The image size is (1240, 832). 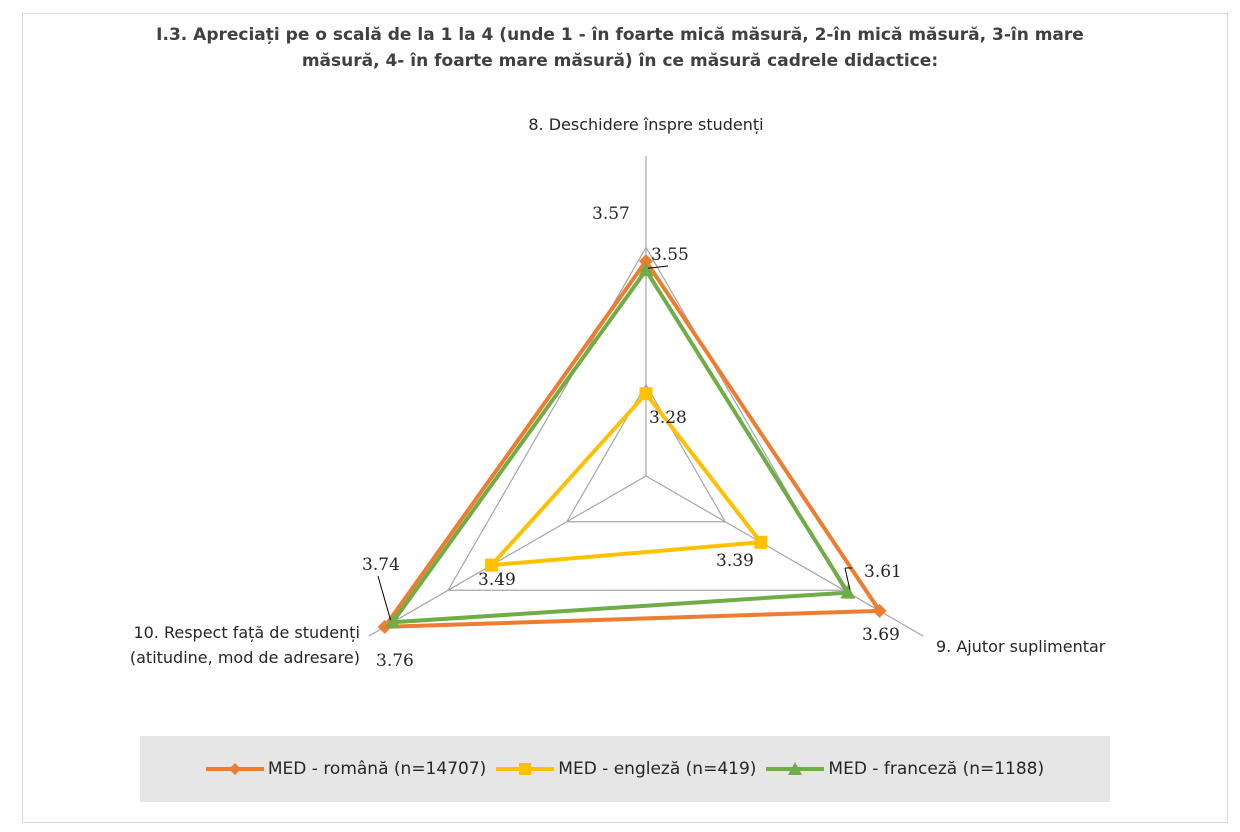 I want to click on axis-label-9: 9. Ajutor suplimentar, so click(x=1021, y=646).